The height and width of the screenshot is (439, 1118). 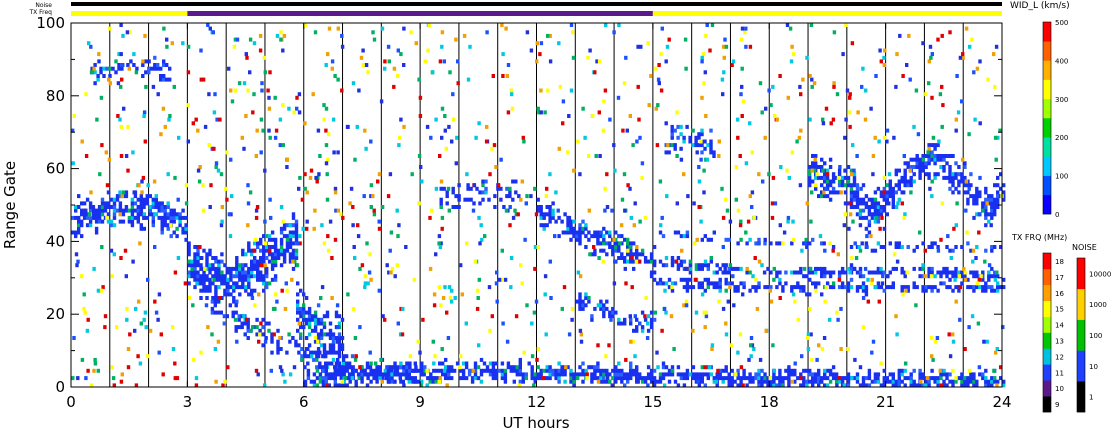 What do you see at coordinates (1100, 274) in the screenshot?
I see `colorbar-noise-label: 10000` at bounding box center [1100, 274].